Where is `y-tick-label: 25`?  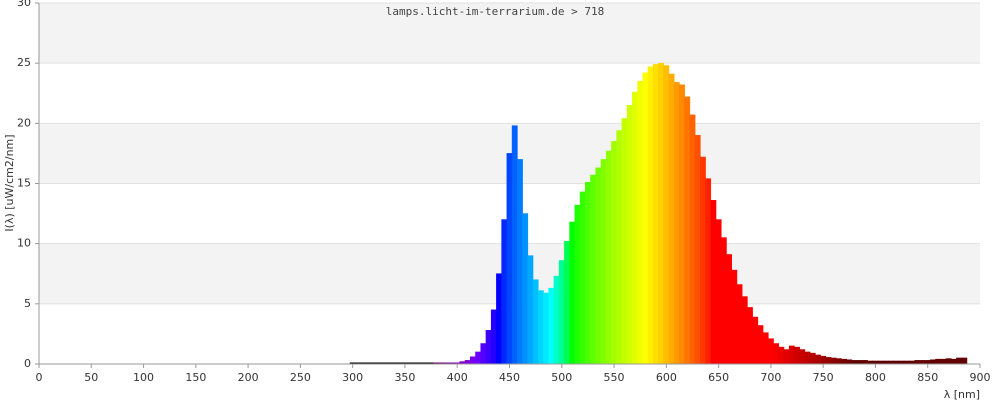
y-tick-label: 25 is located at coordinates (24, 62).